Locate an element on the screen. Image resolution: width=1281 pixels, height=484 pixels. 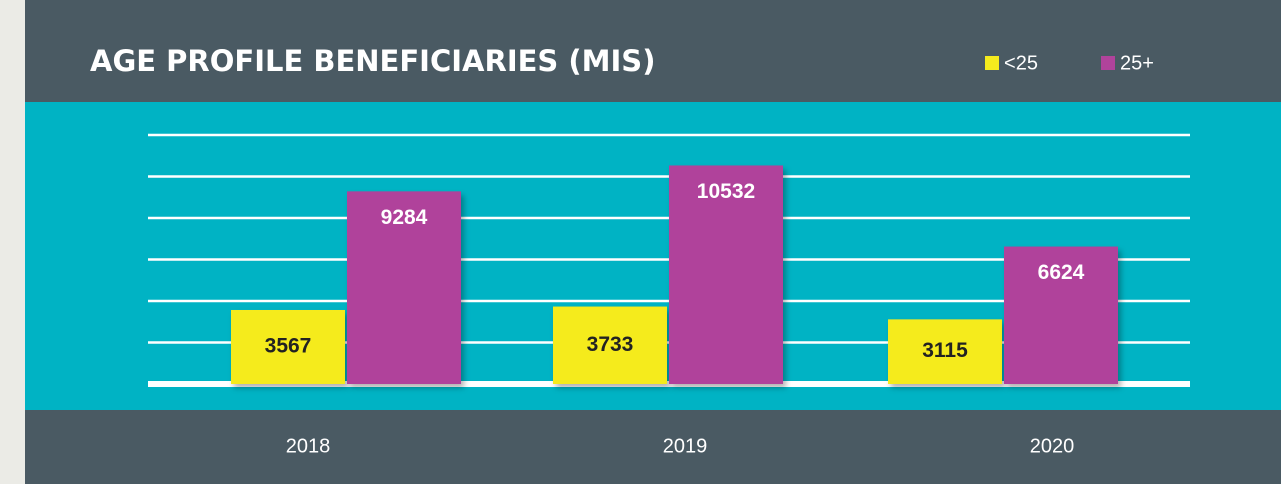
x-tick-label: 2018 is located at coordinates (308, 446).